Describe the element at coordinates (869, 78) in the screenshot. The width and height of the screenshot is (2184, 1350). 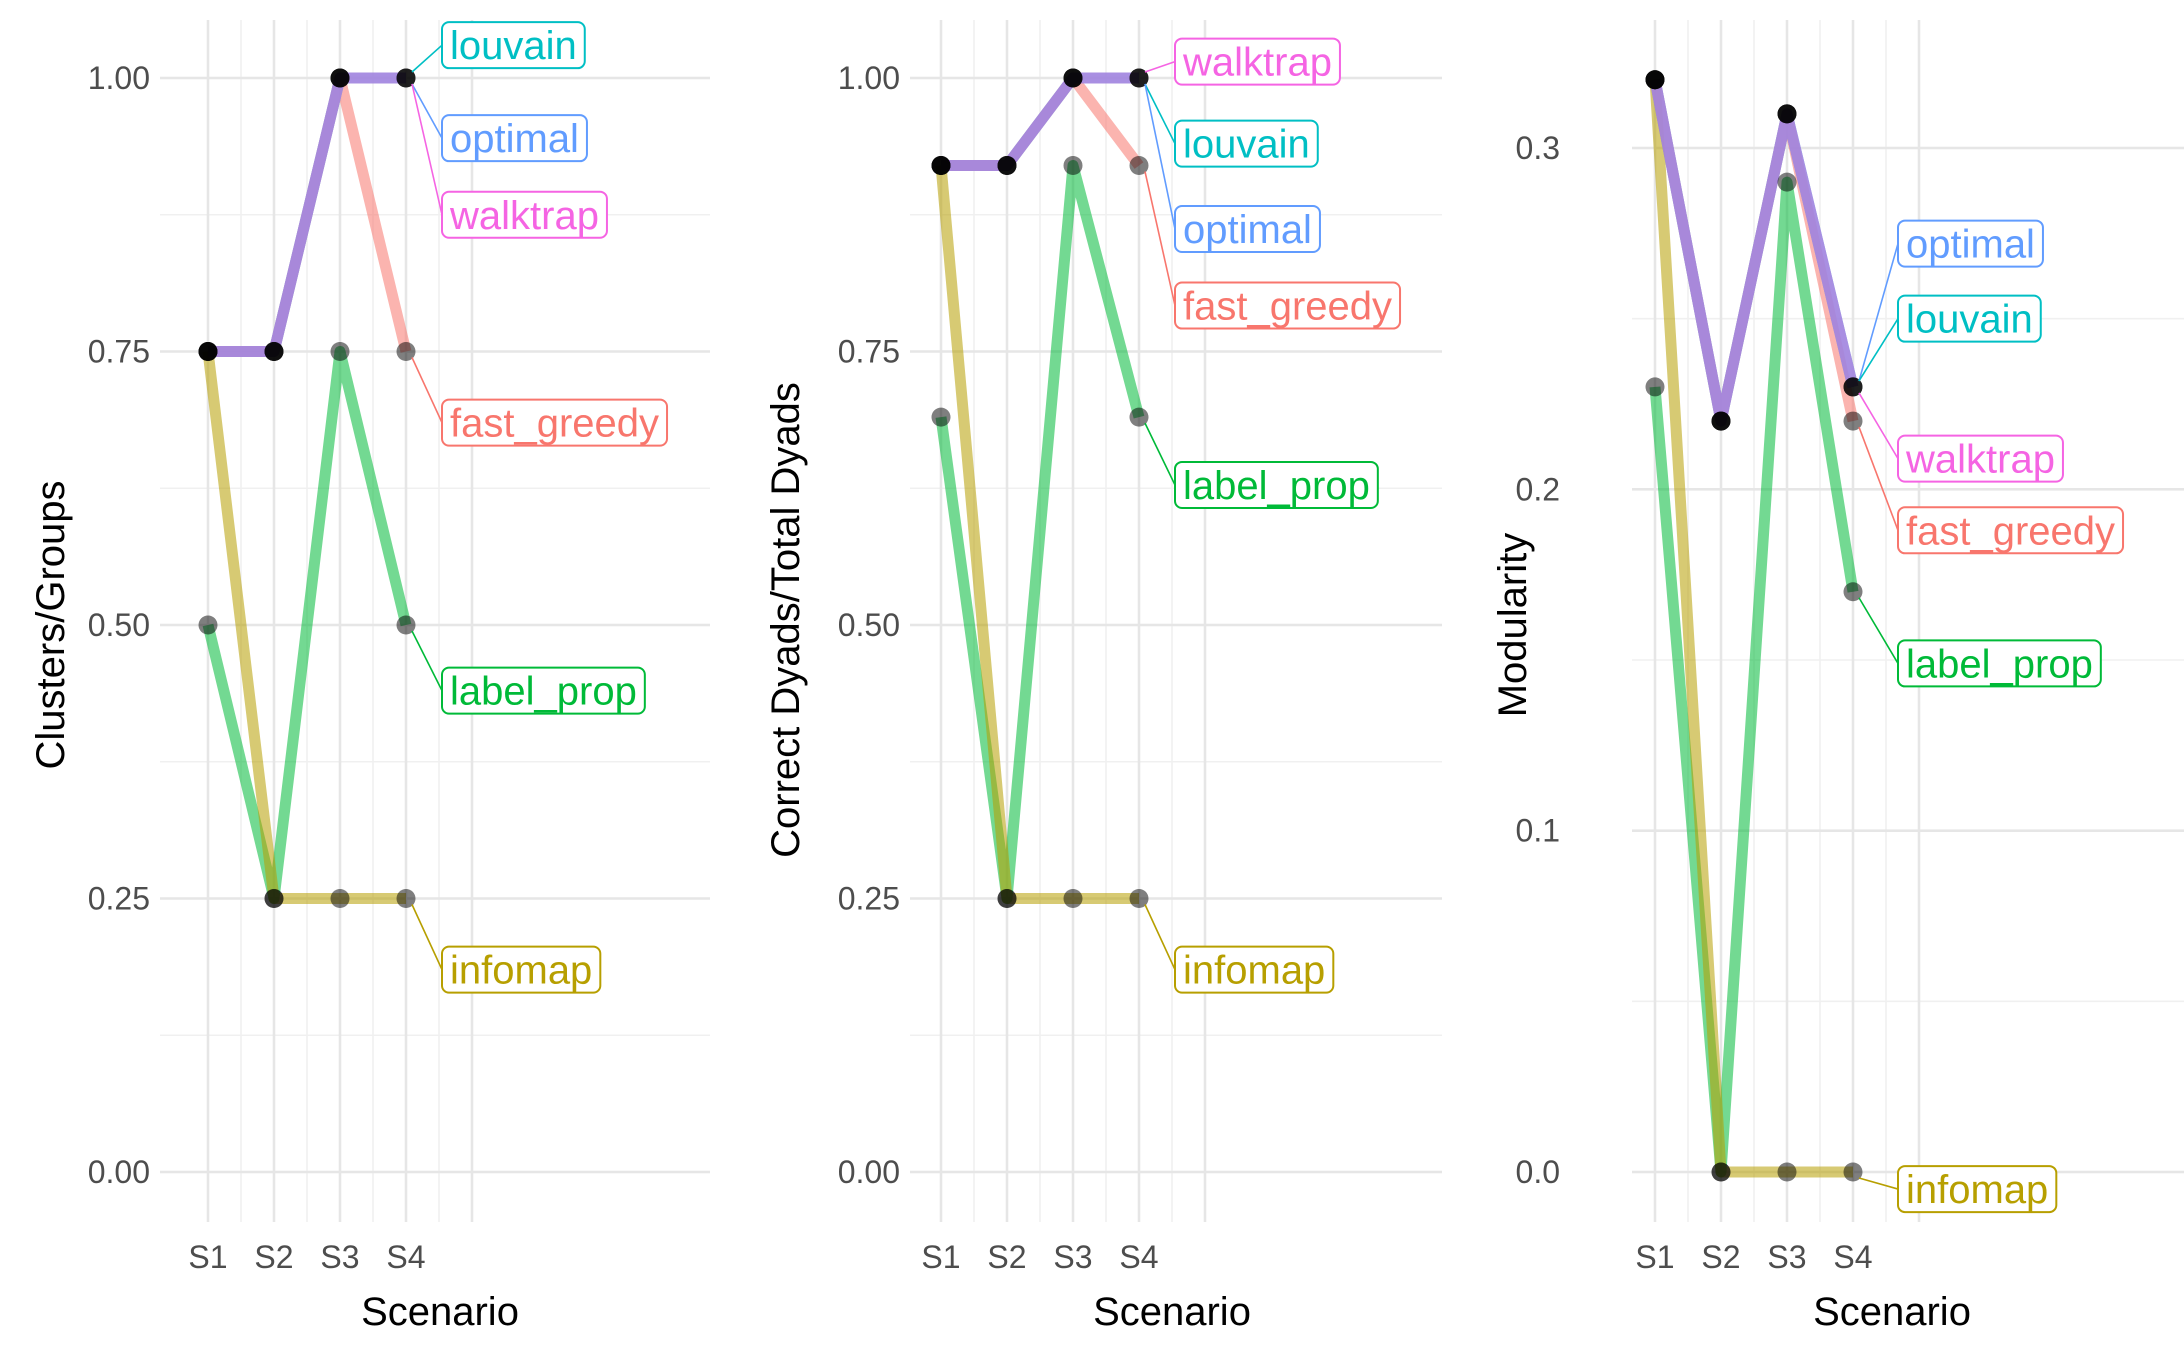
I see `y-tick-label: 1.00` at that location.